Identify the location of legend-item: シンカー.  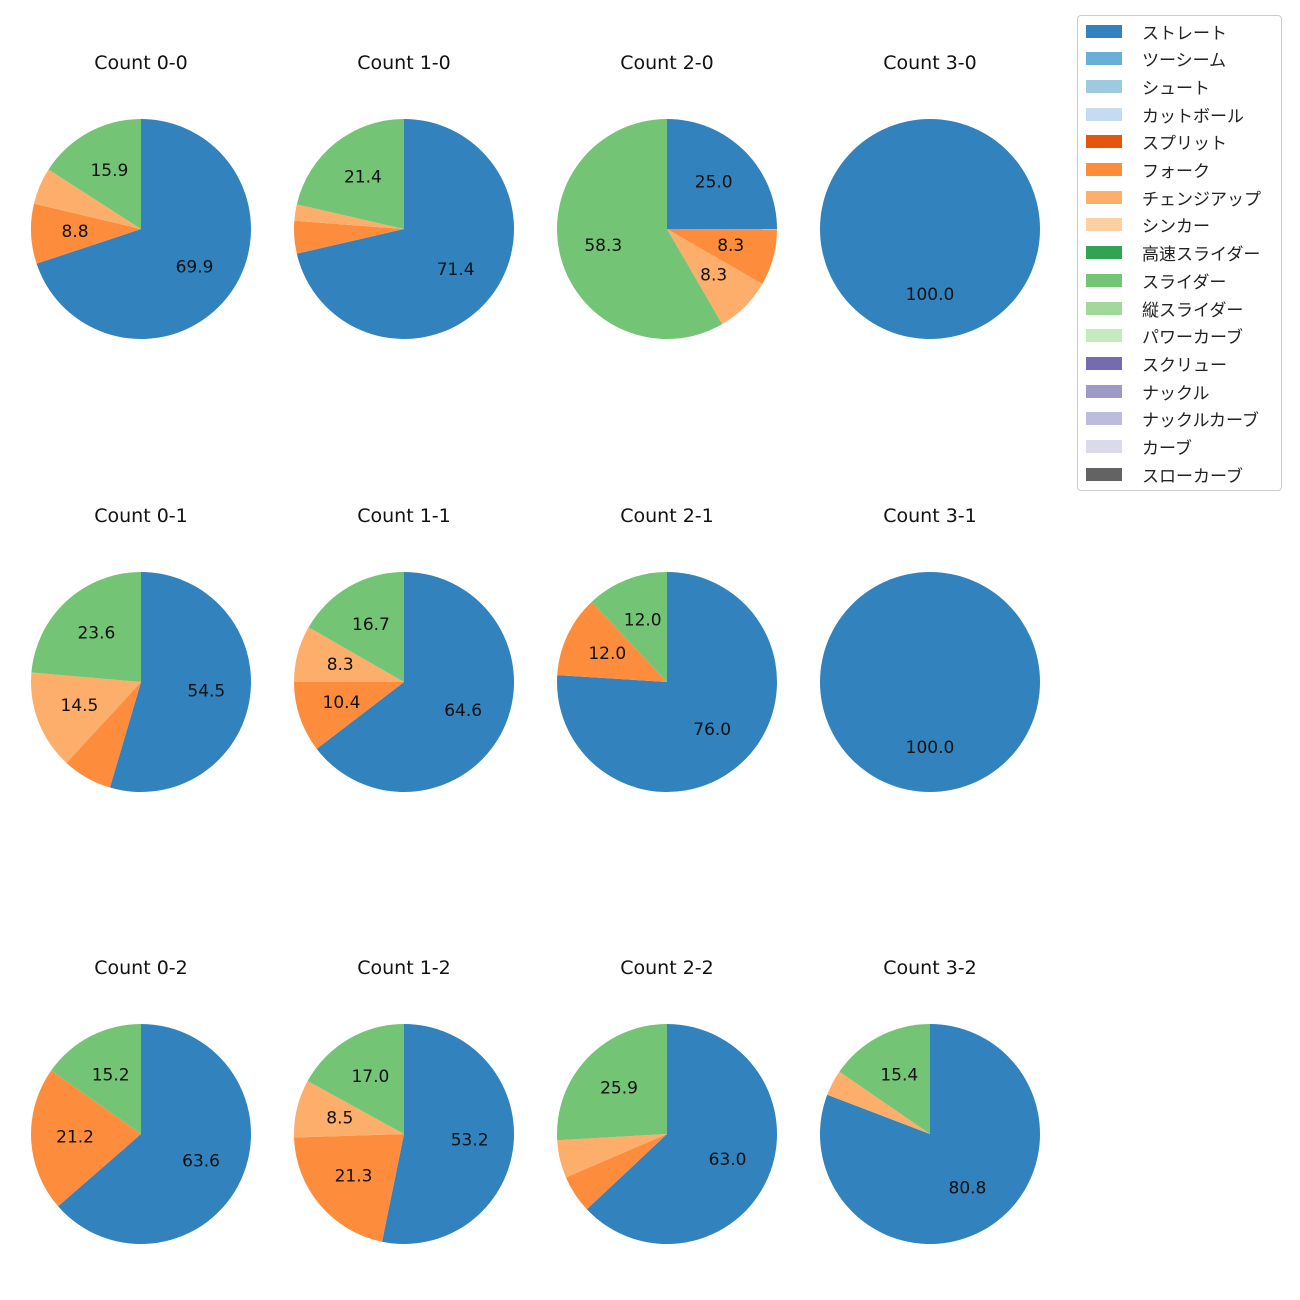
(1148, 226).